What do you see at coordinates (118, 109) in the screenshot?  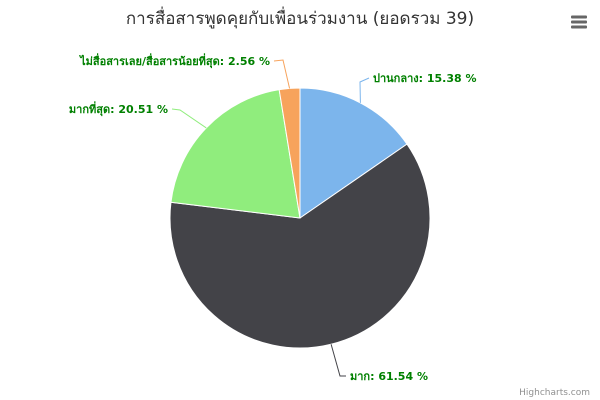 I see `data-label: มากที่สุด: 20.51 %` at bounding box center [118, 109].